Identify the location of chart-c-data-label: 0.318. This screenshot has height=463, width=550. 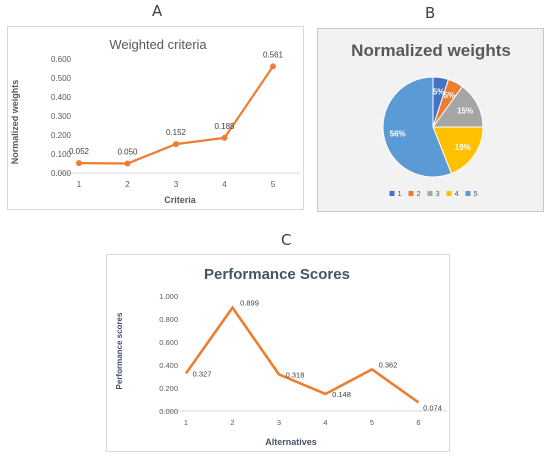
(295, 374).